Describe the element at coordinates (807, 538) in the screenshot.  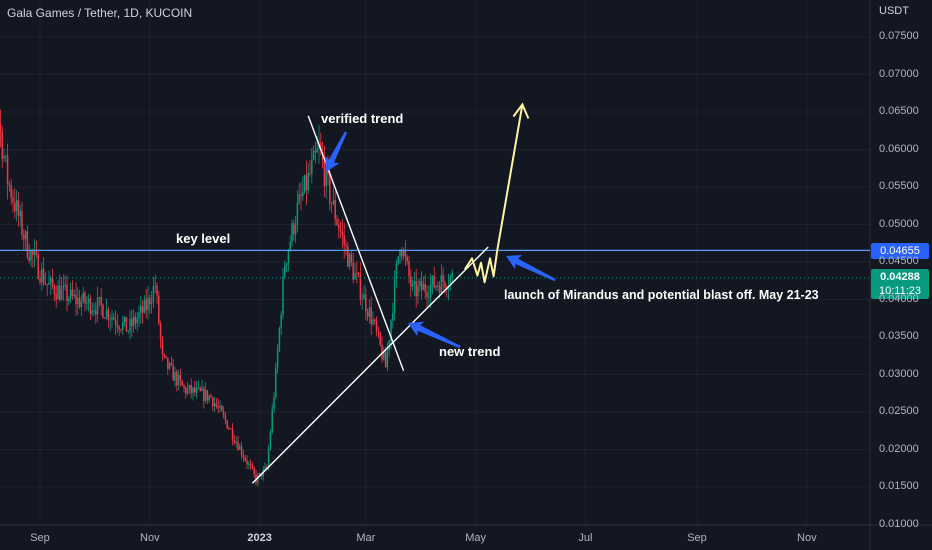
I see `x-tick-label: Nov` at that location.